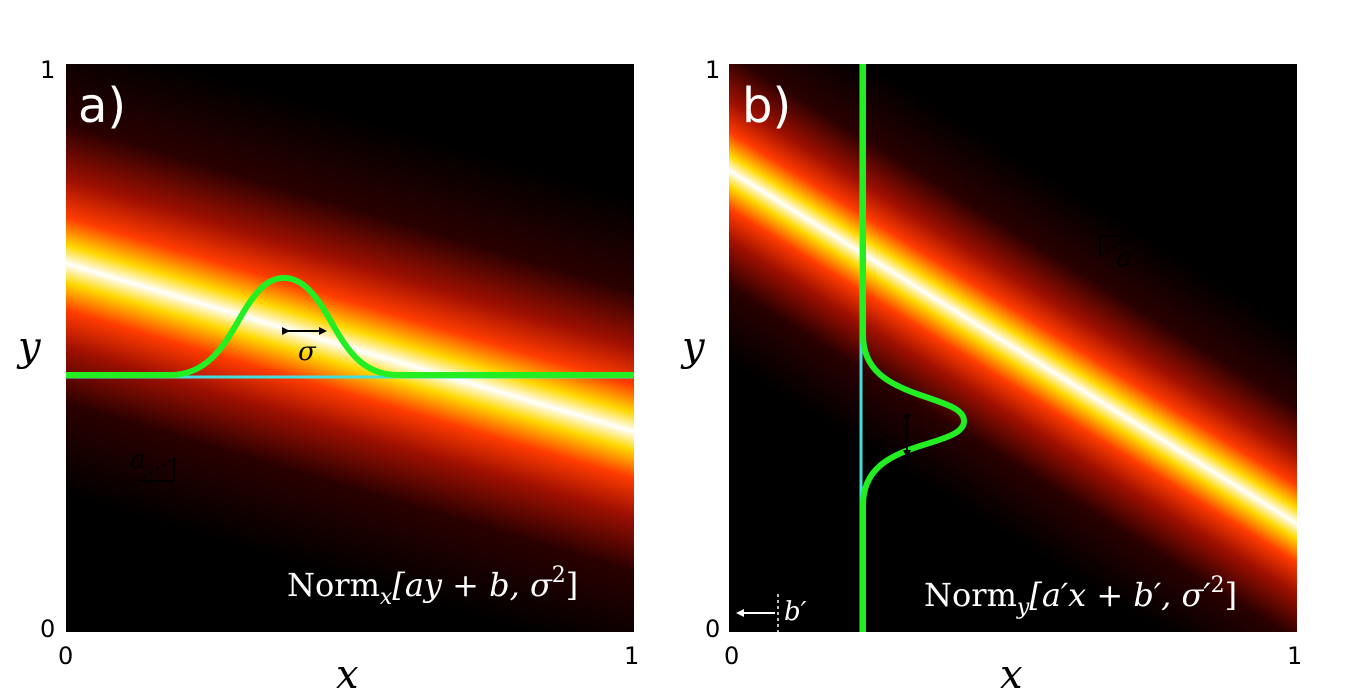  Describe the element at coordinates (1011, 675) in the screenshot. I see `panel-b-x-axis-label: x` at that location.